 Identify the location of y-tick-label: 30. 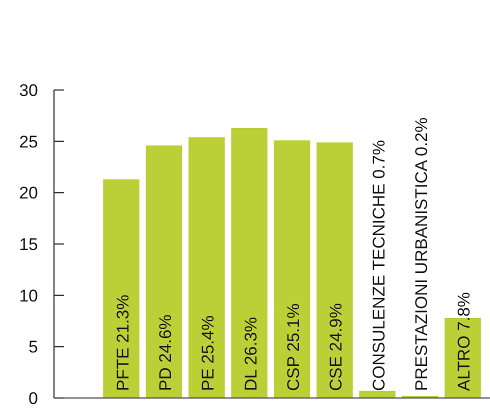
(28, 90).